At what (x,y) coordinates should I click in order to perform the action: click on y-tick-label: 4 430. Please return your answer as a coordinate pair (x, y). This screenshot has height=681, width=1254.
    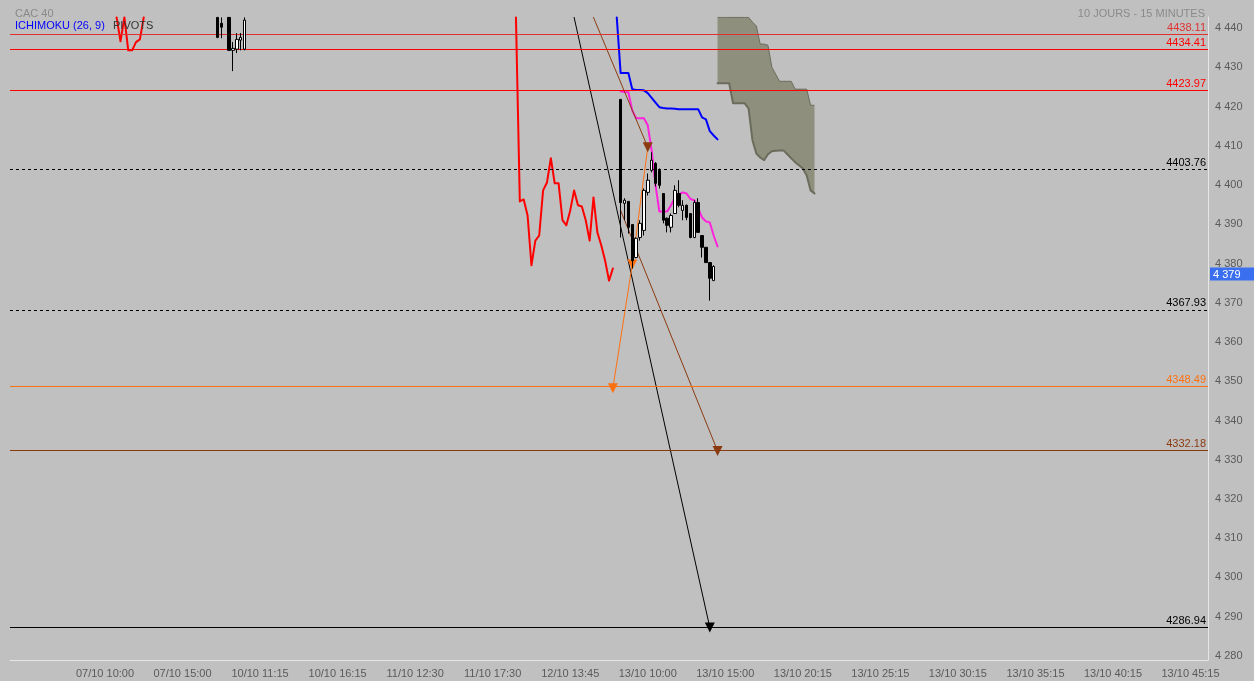
    Looking at the image, I should click on (1229, 66).